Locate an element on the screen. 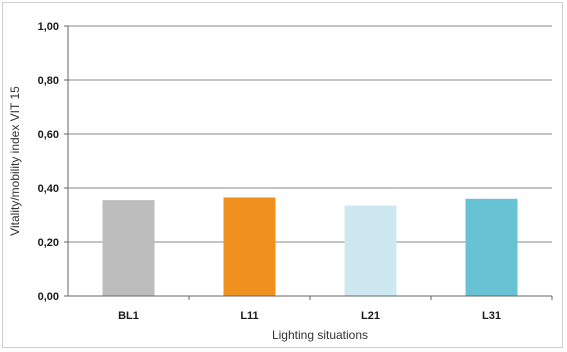 This screenshot has height=352, width=567. y-tick-label: 0,20 is located at coordinates (48, 243).